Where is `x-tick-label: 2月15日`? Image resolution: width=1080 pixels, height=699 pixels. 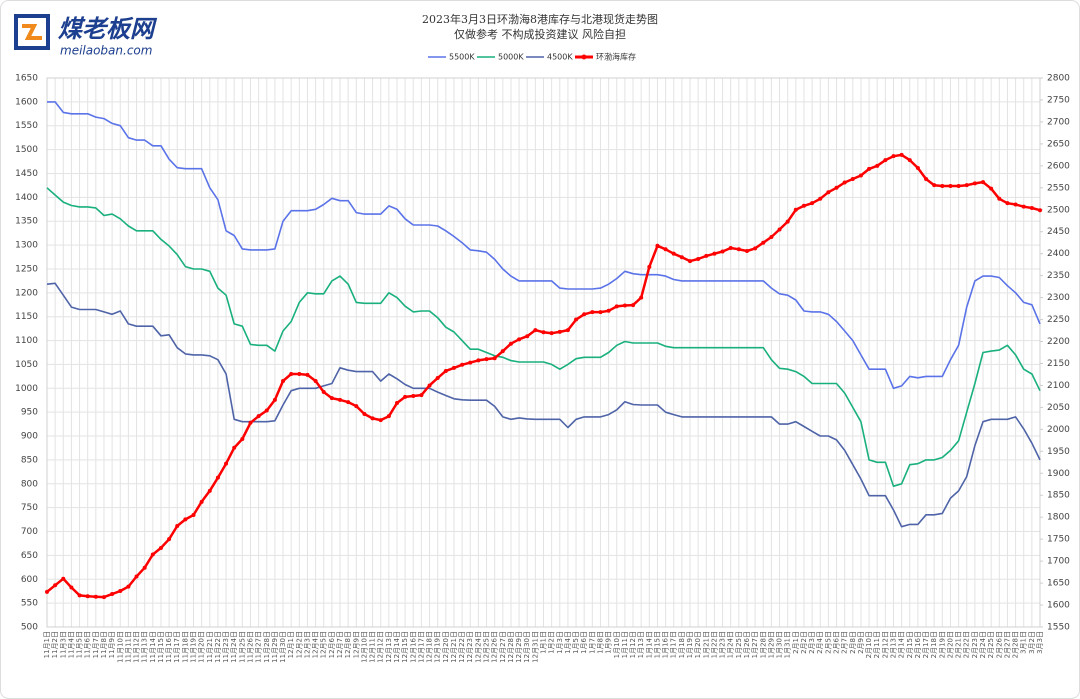
x-tick-label: 2月15日 is located at coordinates (910, 644).